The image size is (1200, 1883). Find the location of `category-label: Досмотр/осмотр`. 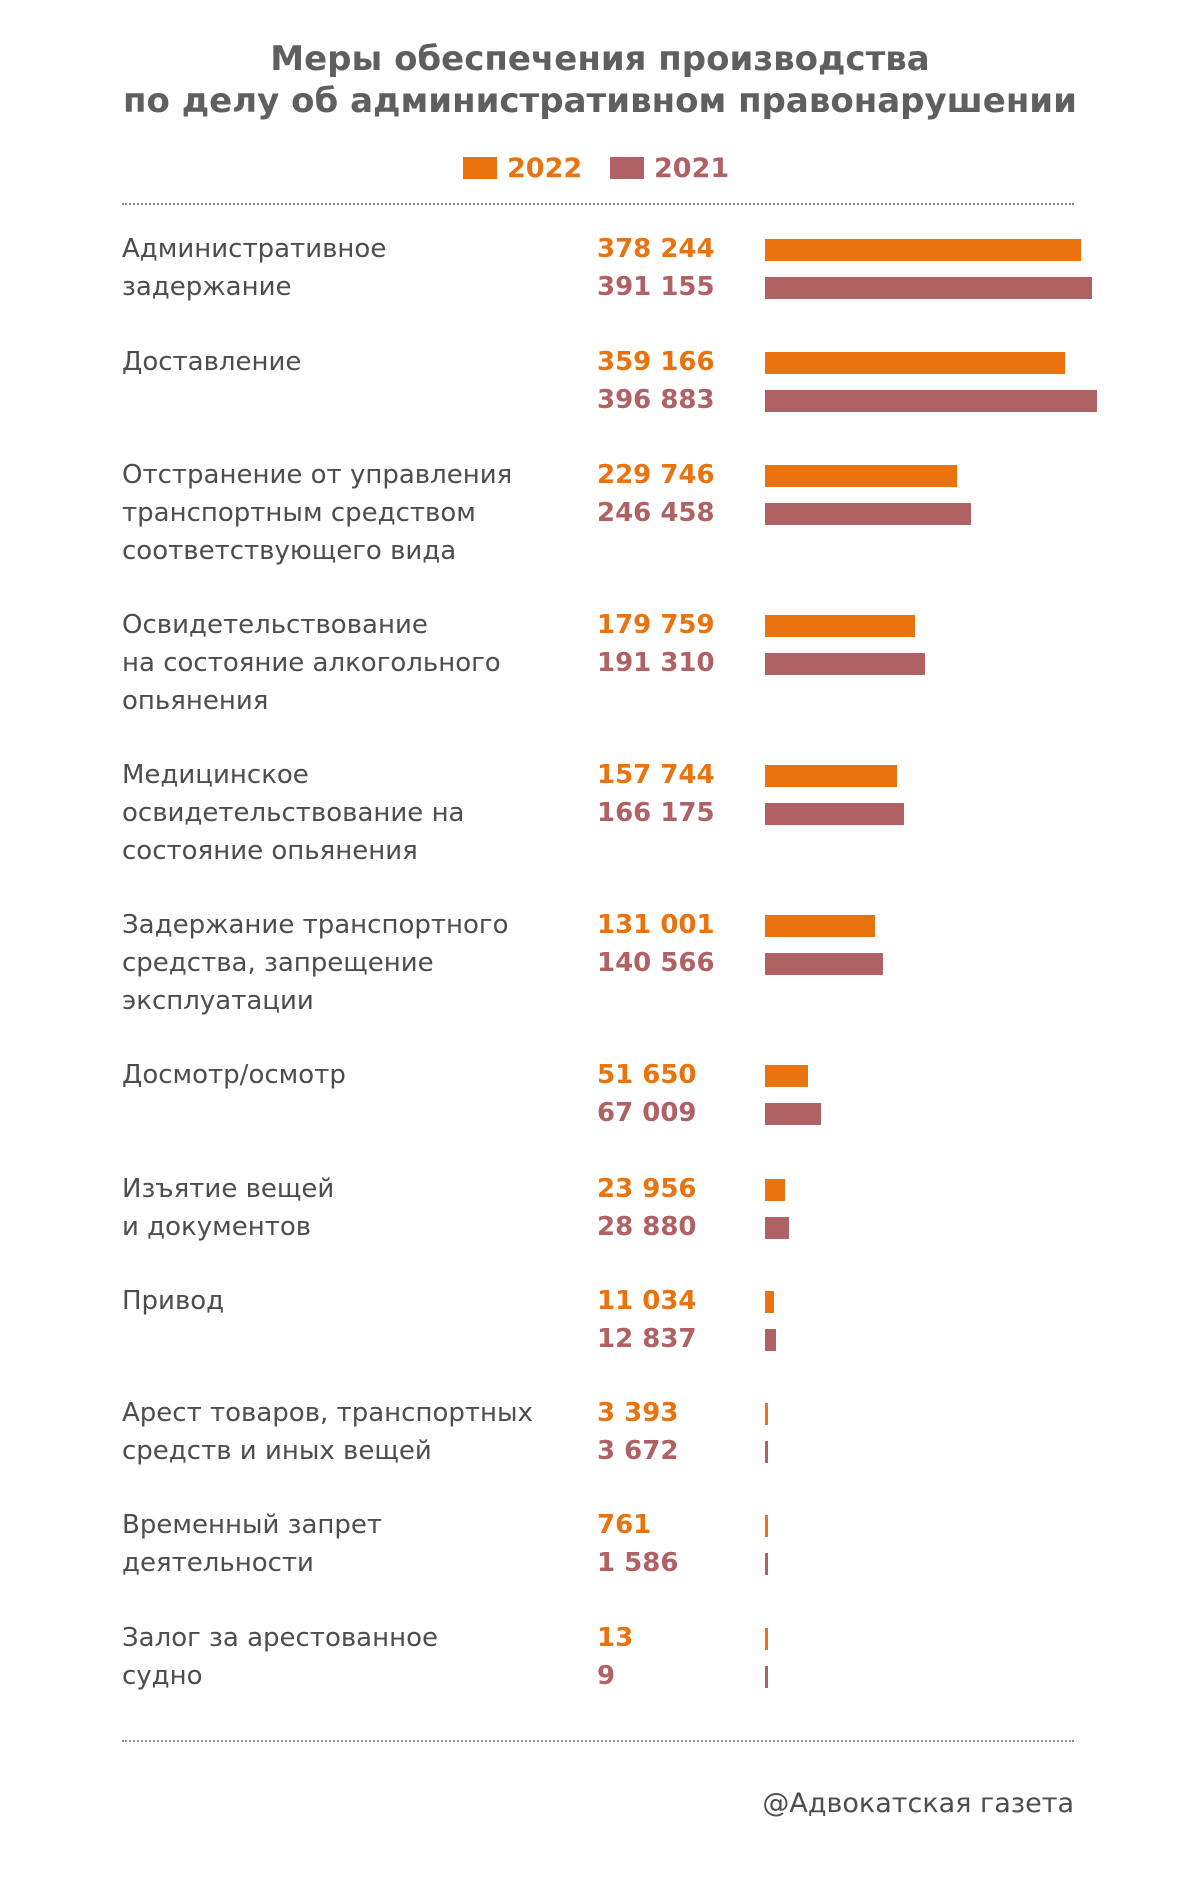

category-label: Досмотр/осмотр is located at coordinates (234, 1075).